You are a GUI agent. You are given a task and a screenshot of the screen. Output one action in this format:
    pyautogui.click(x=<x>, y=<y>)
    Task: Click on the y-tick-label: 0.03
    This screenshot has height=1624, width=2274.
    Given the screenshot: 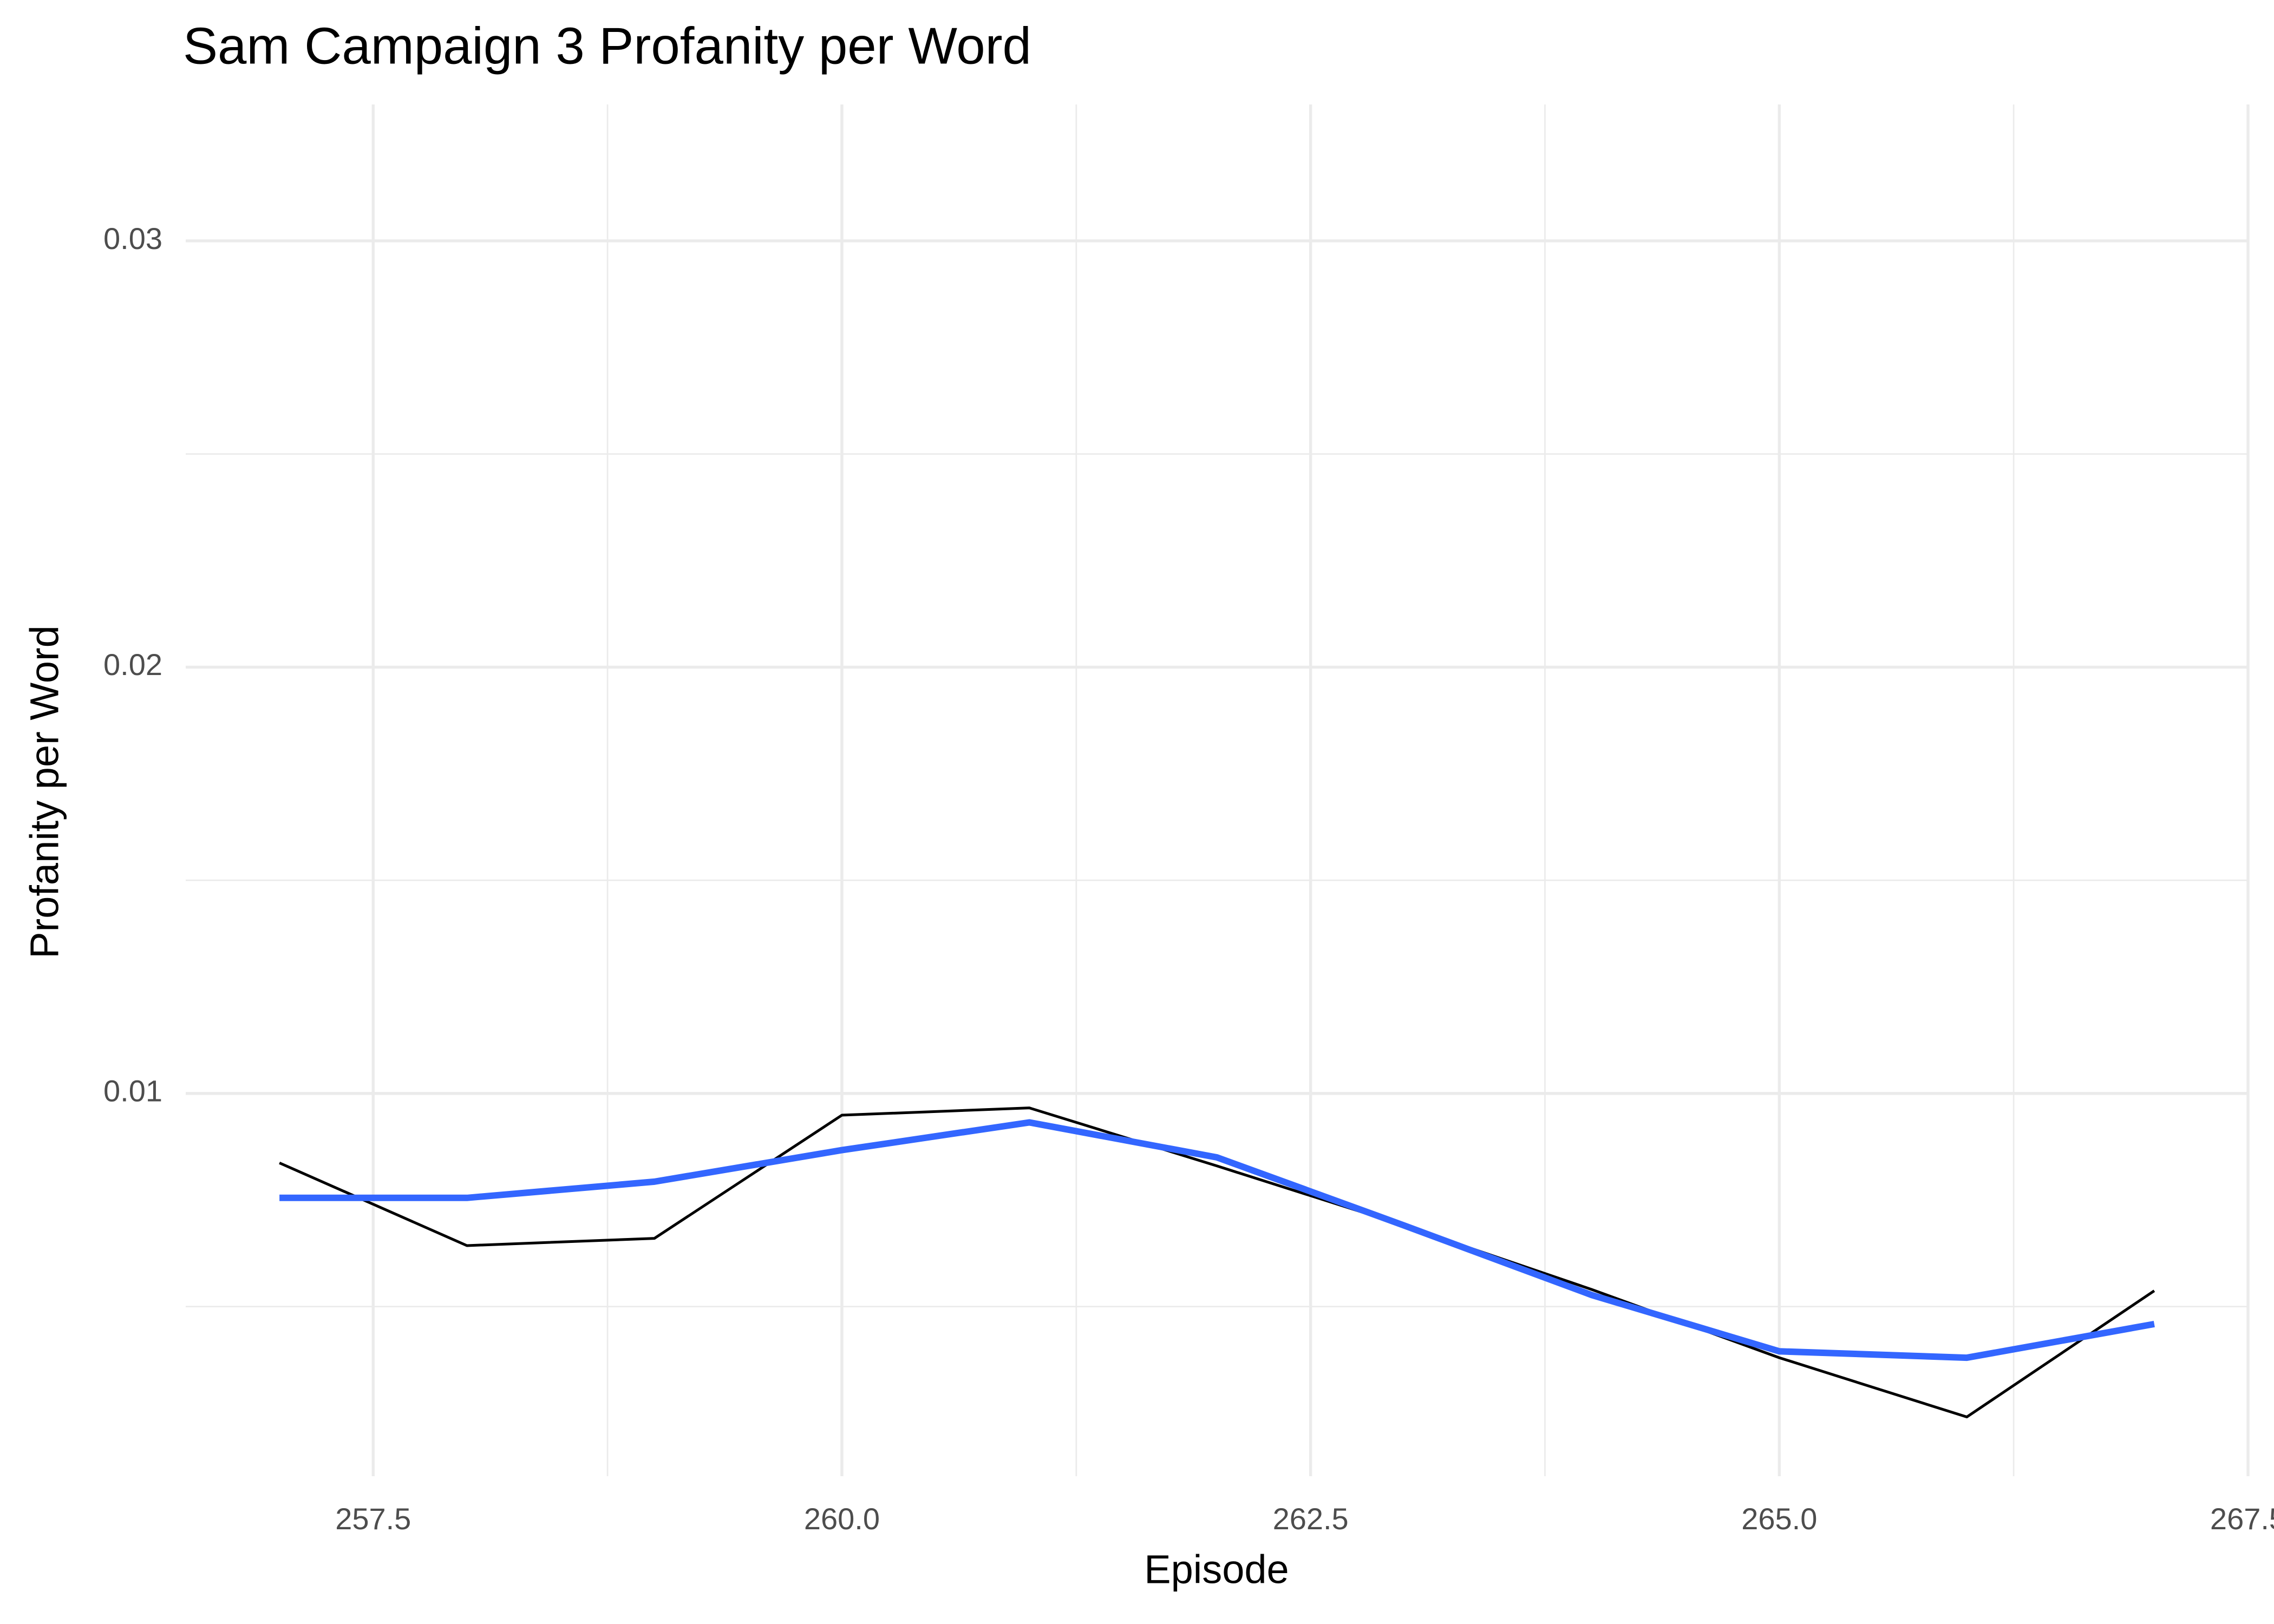 What is the action you would take?
    pyautogui.click(x=132, y=238)
    